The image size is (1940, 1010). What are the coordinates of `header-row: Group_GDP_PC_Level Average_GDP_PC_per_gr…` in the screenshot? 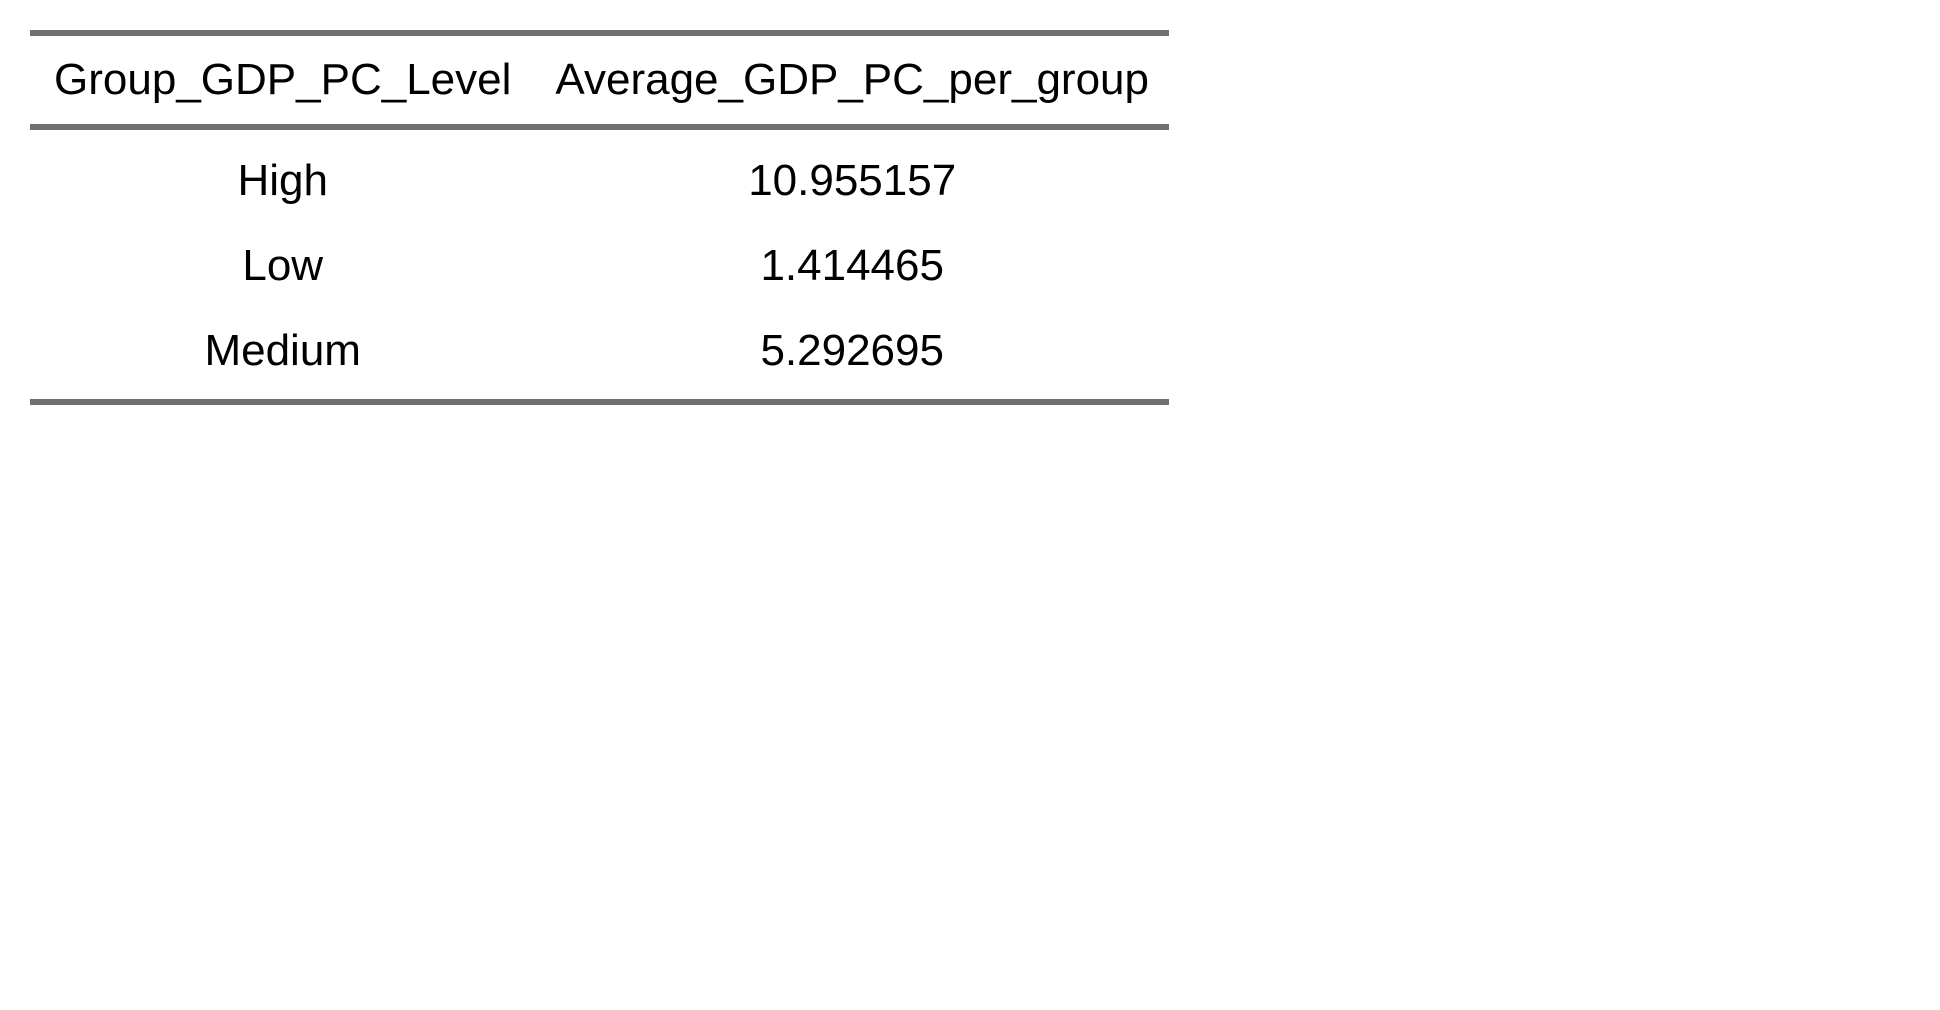 It's located at (599, 80).